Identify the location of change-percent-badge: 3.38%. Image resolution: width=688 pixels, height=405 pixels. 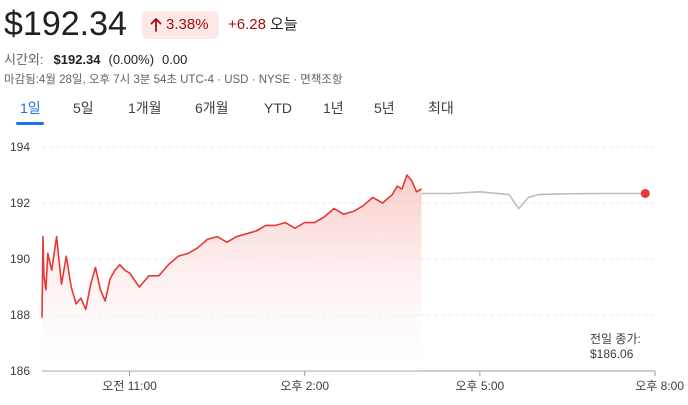
(180, 25).